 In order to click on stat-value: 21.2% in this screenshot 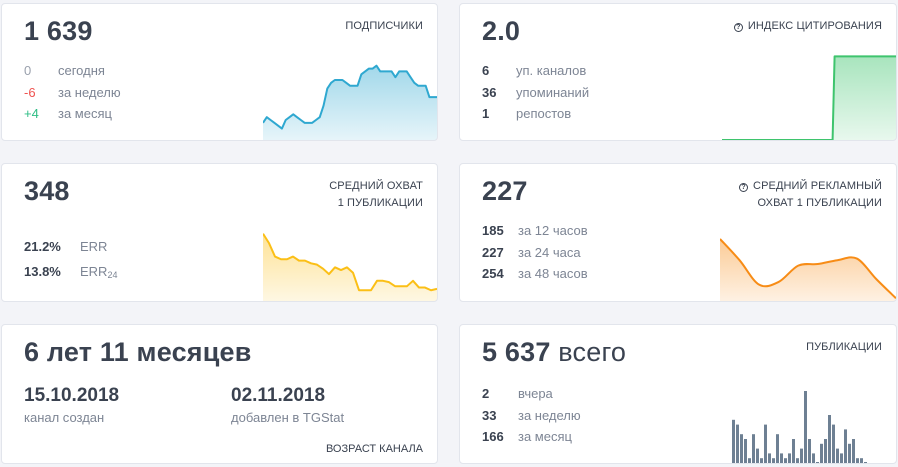, I will do `click(42, 246)`.